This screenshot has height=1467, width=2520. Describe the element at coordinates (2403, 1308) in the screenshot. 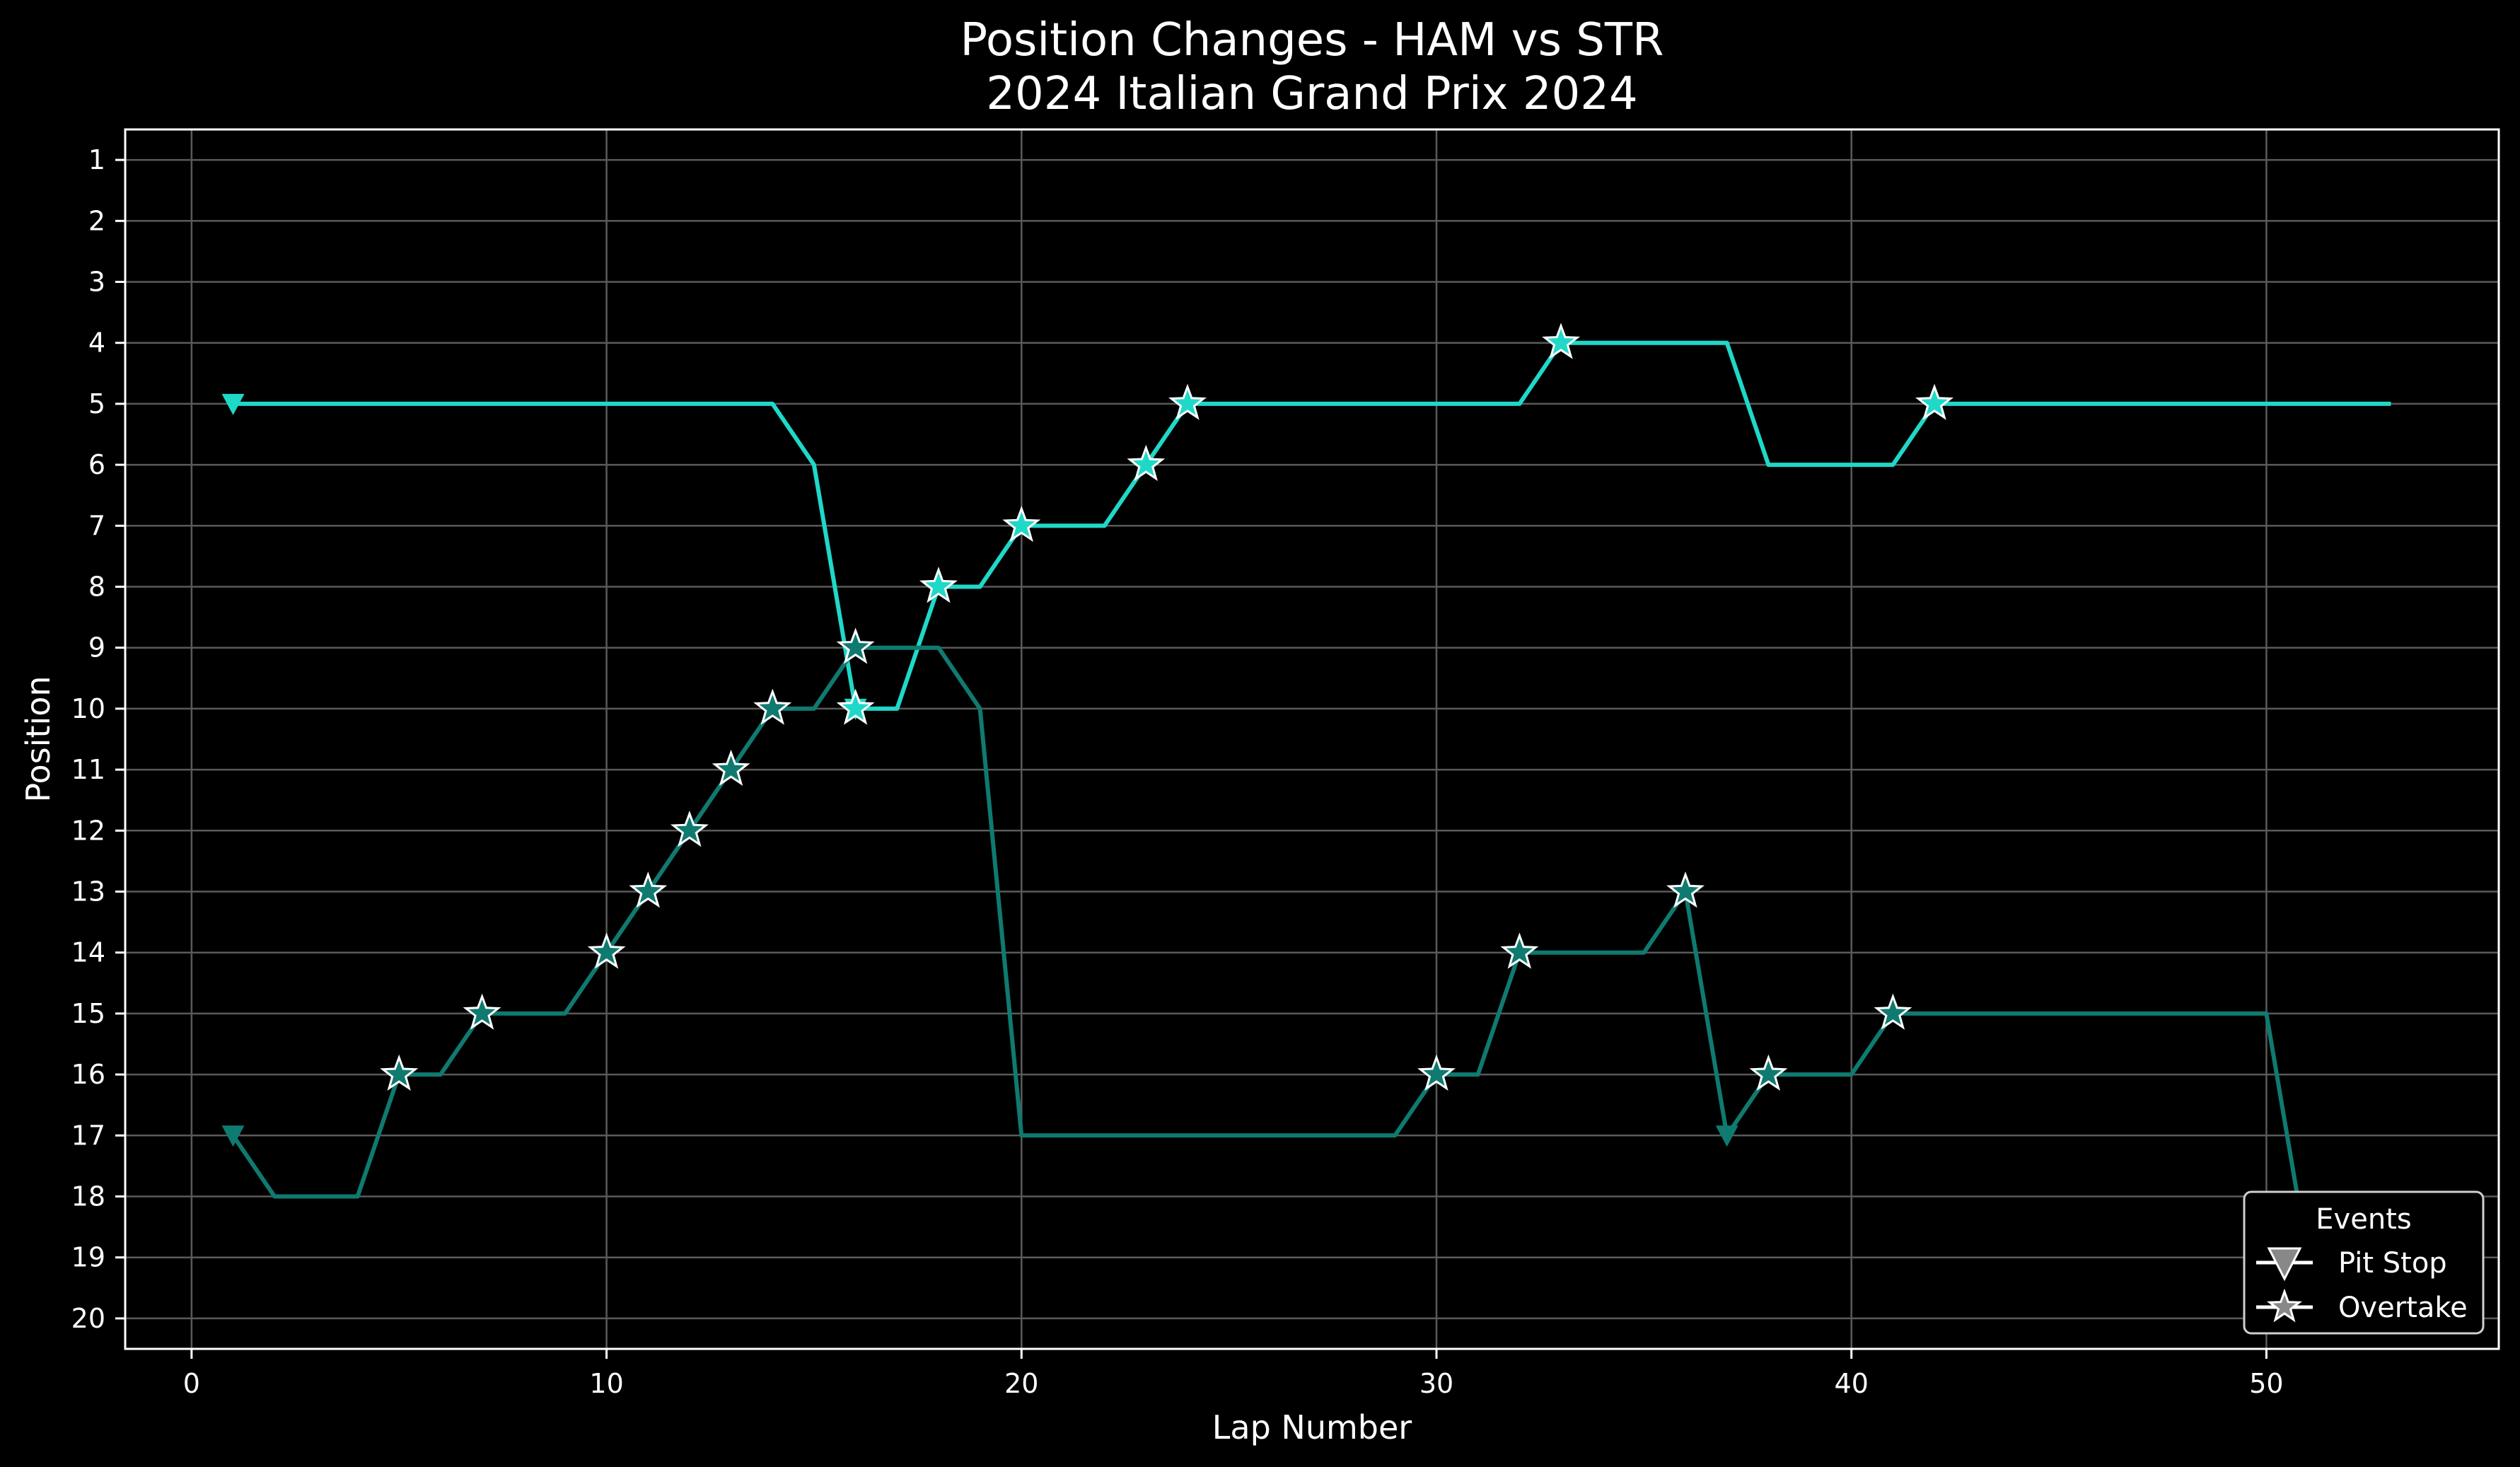

I see `legend-label-overtake: Overtake` at that location.